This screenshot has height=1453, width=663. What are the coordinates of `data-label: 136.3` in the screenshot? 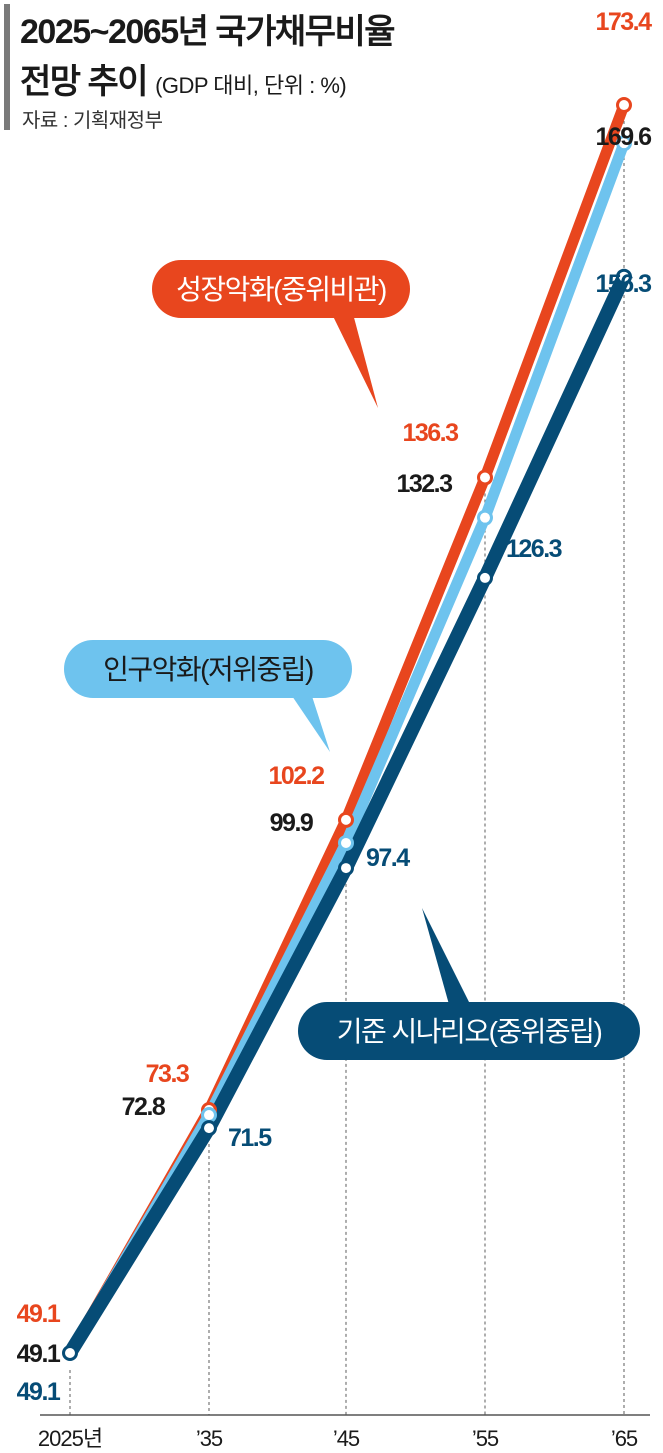 It's located at (430, 433).